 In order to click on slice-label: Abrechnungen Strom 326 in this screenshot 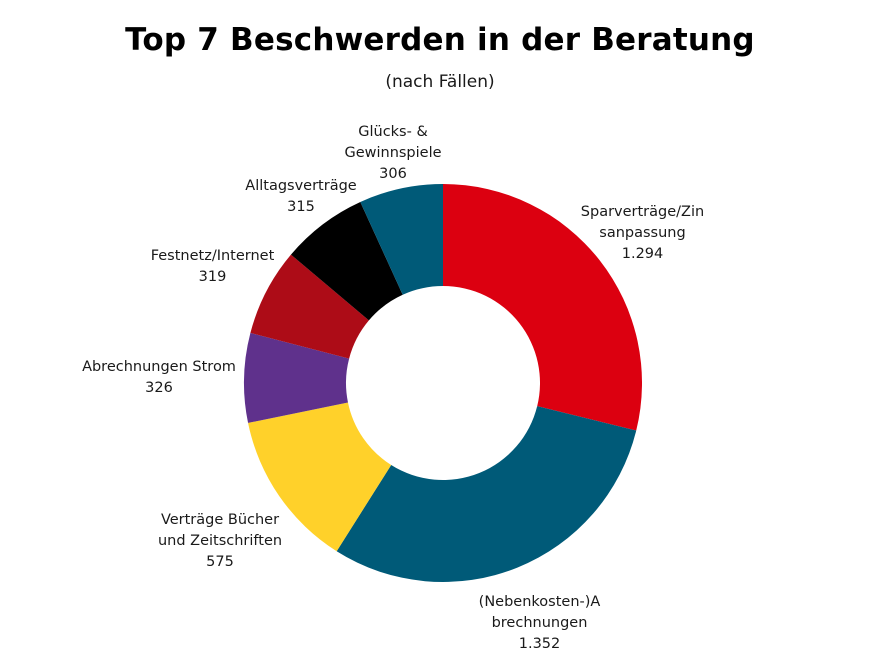, I will do `click(159, 378)`.